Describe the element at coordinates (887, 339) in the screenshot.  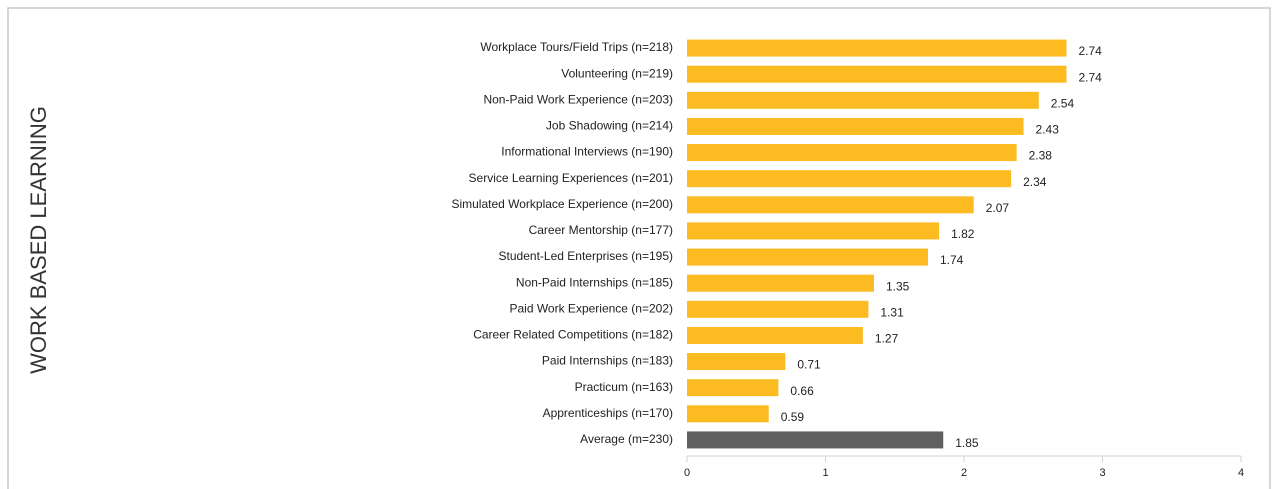
I see `value-label: 1.27` at that location.